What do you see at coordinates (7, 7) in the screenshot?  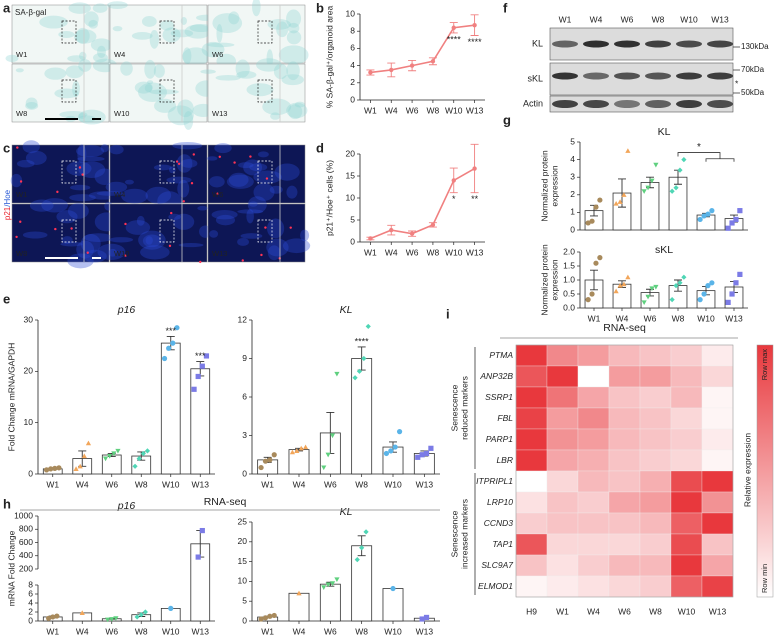 I see `panel-letter: a` at bounding box center [7, 7].